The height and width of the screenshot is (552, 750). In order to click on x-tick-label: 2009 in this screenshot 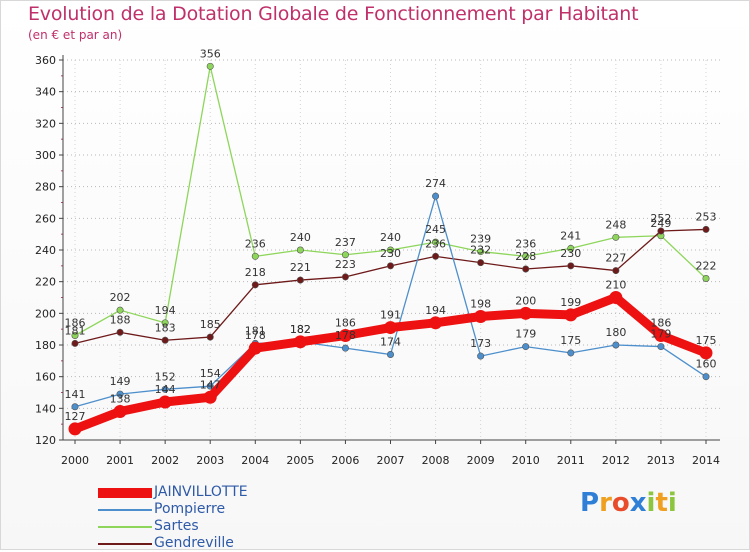, I will do `click(481, 460)`.